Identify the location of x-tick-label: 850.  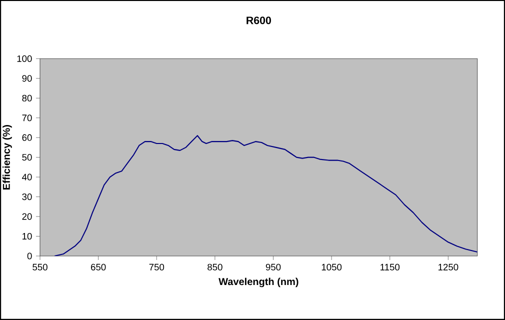
(215, 267).